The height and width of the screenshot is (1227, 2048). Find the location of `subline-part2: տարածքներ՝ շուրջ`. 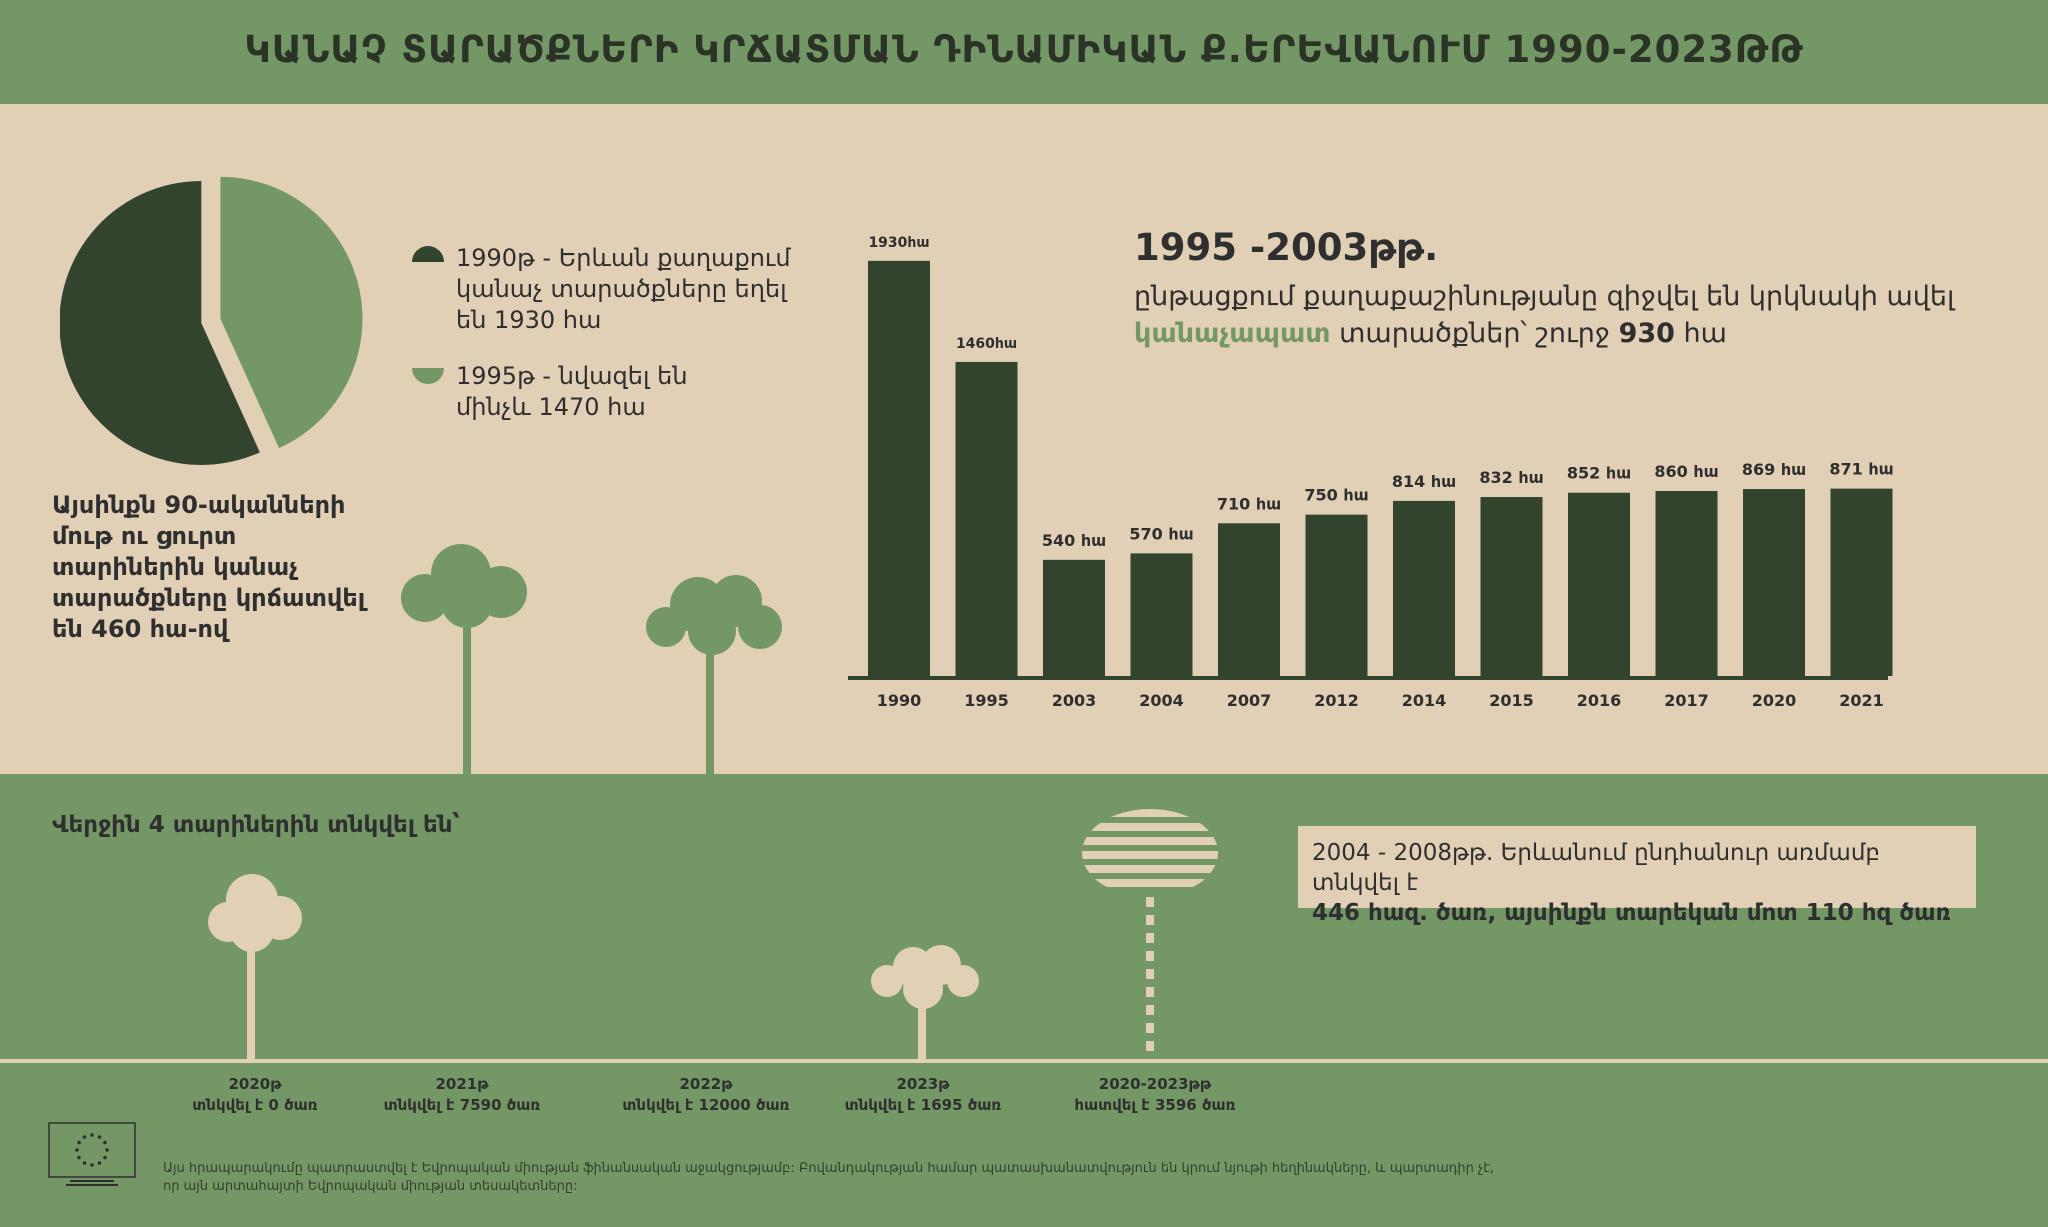

subline-part2: տարածքներ՝ շուրջ is located at coordinates (1474, 333).